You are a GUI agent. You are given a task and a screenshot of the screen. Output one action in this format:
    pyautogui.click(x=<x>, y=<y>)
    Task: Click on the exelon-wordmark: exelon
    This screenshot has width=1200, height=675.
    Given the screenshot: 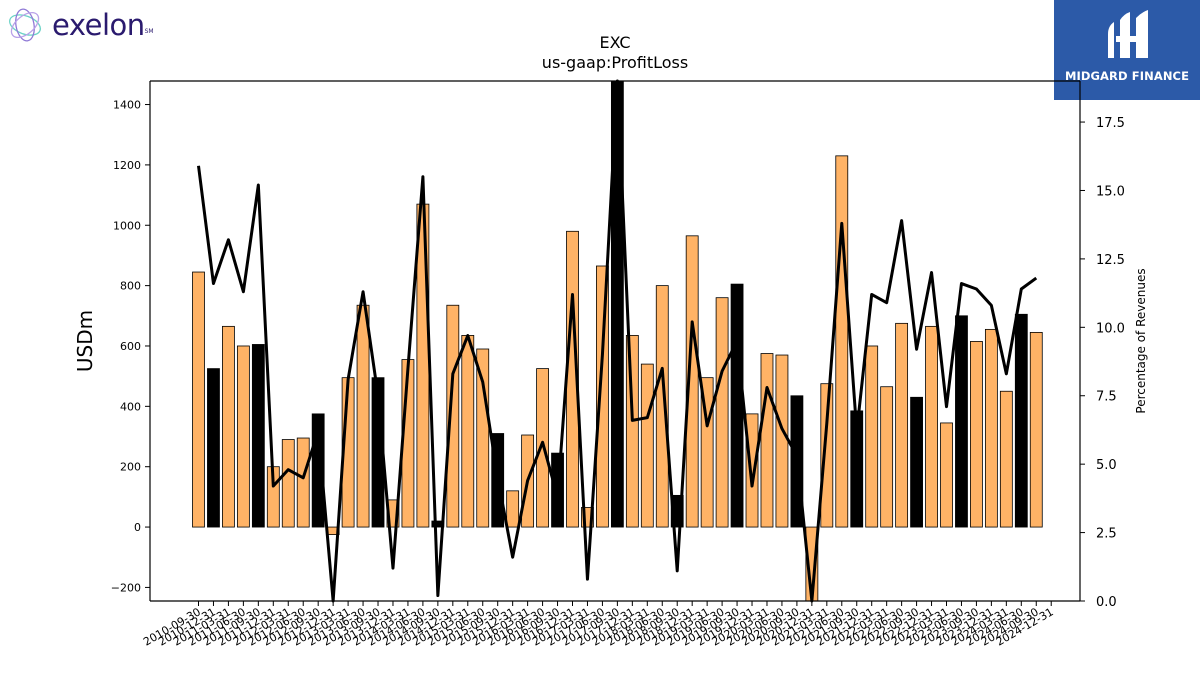 What is the action you would take?
    pyautogui.click(x=98, y=25)
    